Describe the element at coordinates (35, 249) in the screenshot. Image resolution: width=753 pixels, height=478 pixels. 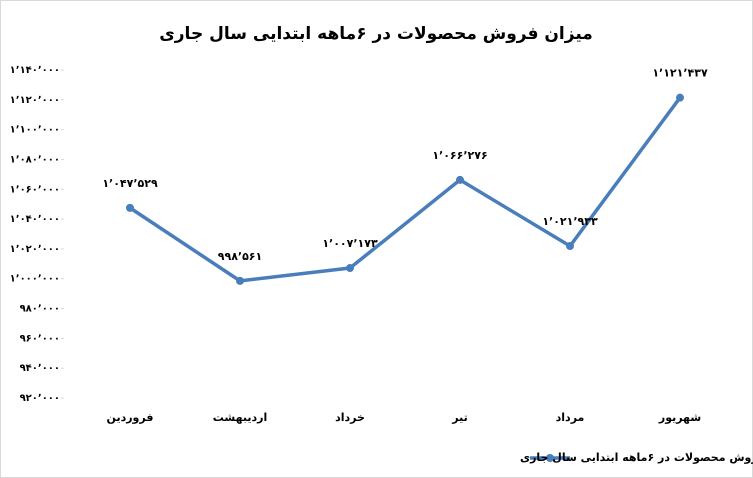
I see `y-tick-label: ۱٬۰۲۰٬۰۰۰` at that location.